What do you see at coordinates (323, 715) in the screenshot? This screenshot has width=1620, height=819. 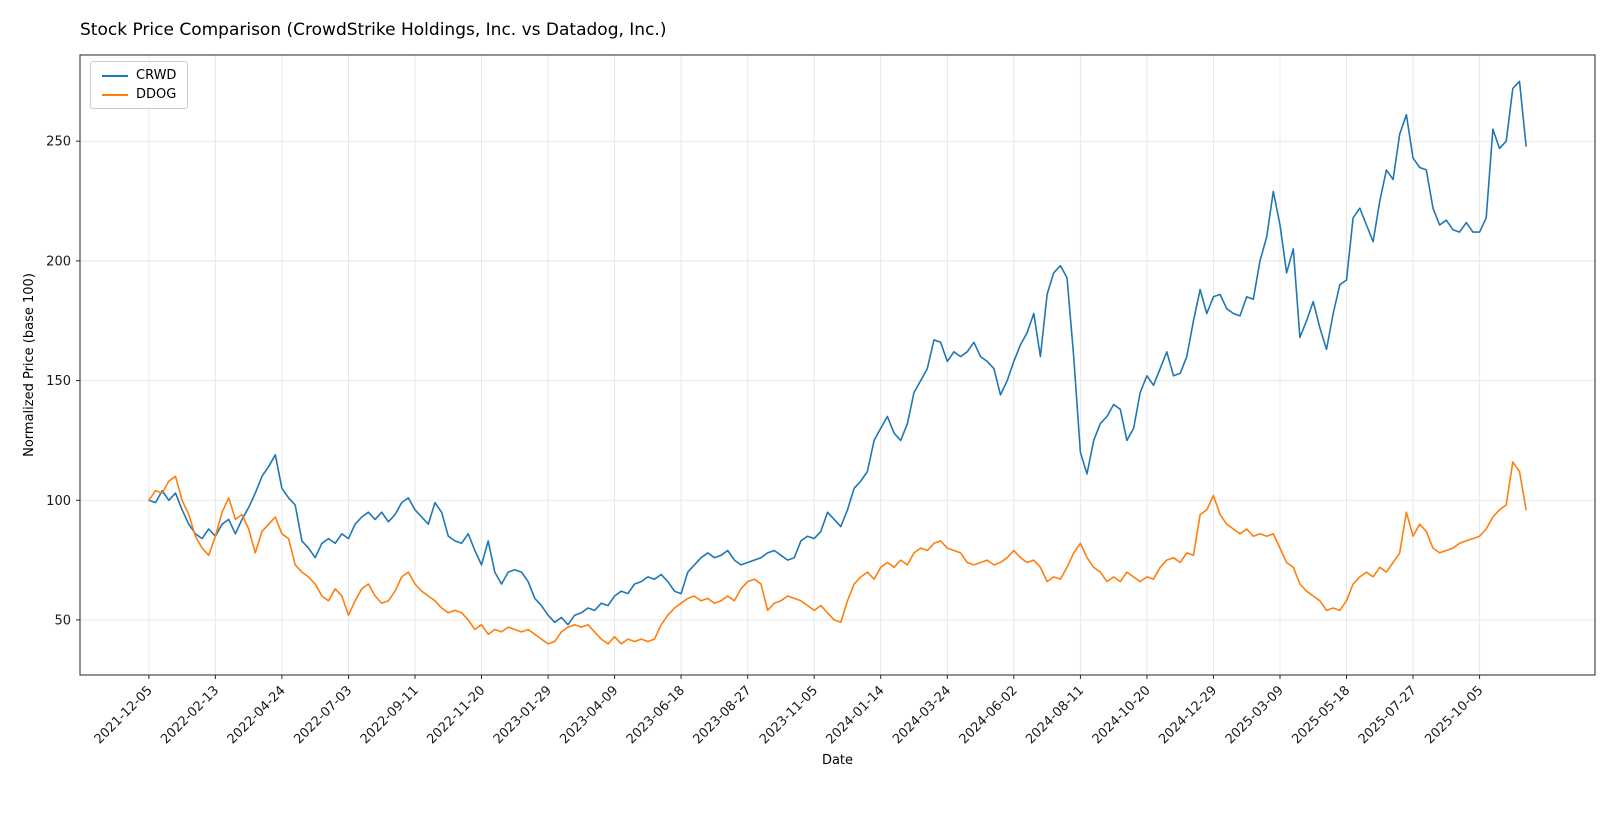 I see `x-tick-label: 2022-07-03` at bounding box center [323, 715].